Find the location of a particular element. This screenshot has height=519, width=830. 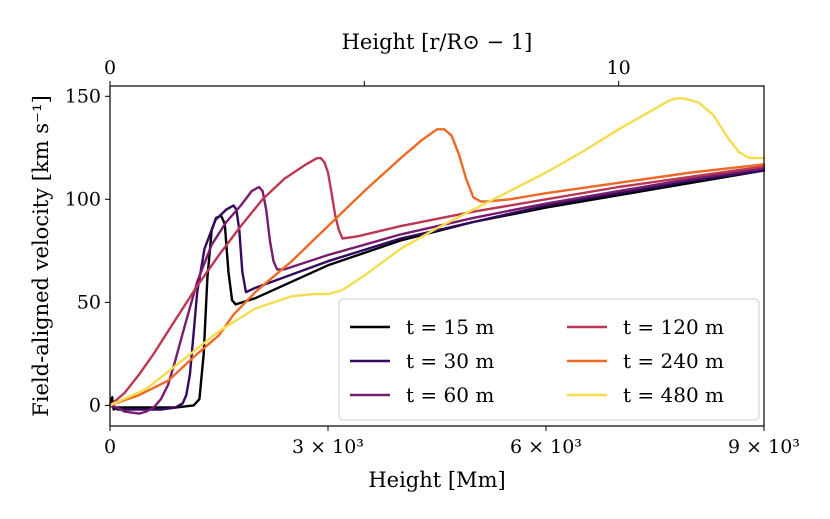

legend-label-0: t = 15 m is located at coordinates (450, 327).